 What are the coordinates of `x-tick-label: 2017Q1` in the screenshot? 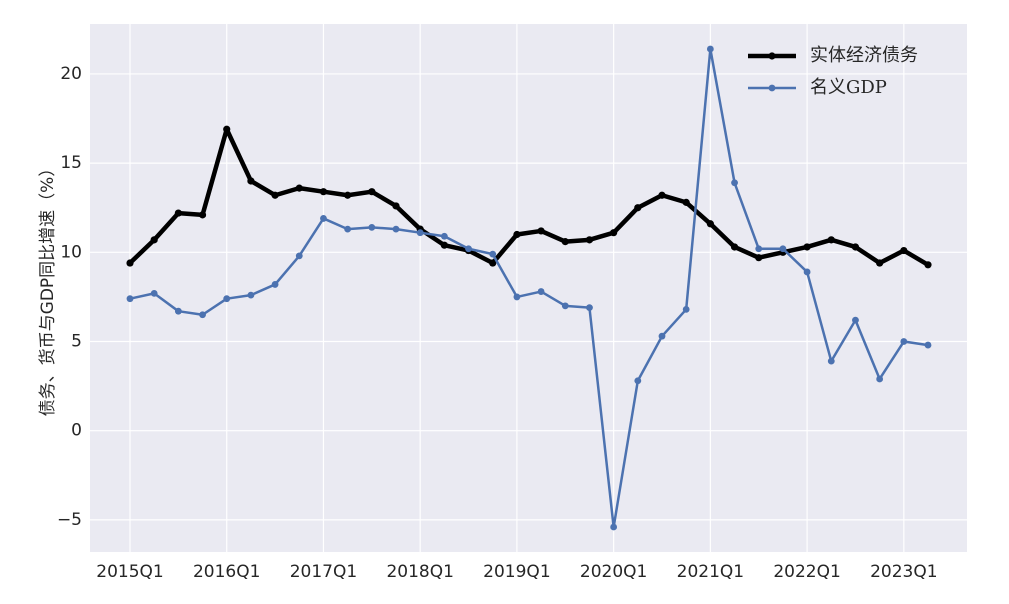 It's located at (323, 572).